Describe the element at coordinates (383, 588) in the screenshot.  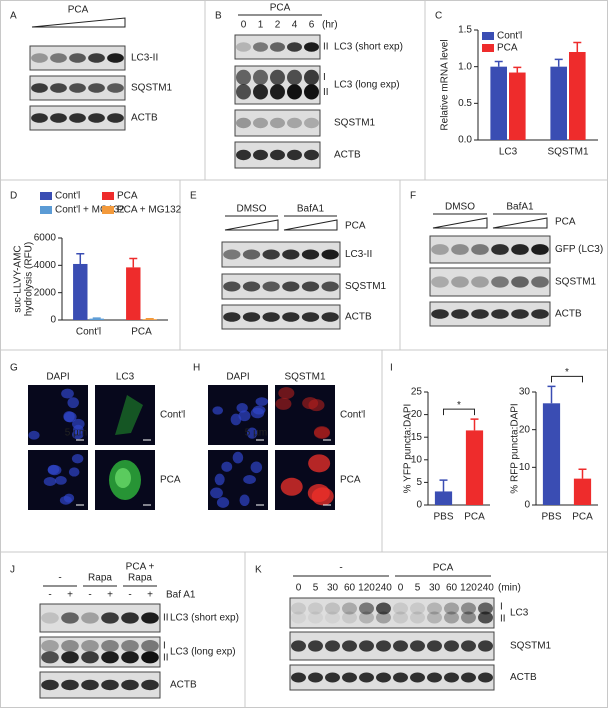
I see `time-label: 240` at that location.